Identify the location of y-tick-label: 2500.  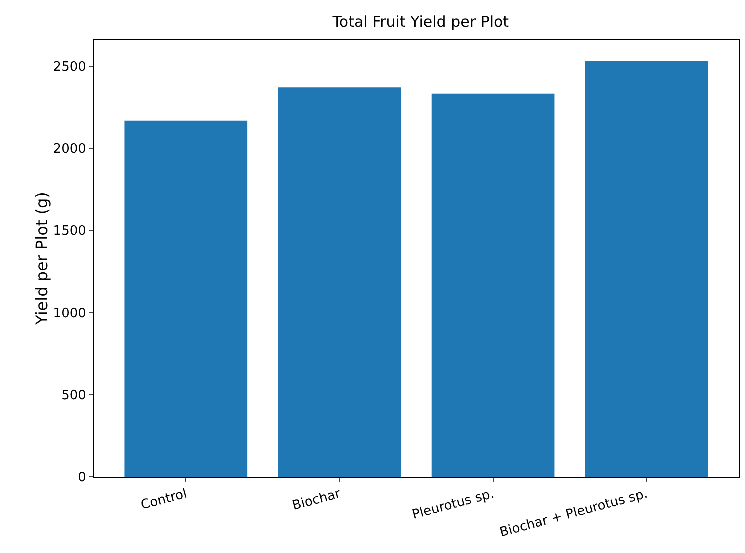
(69, 67).